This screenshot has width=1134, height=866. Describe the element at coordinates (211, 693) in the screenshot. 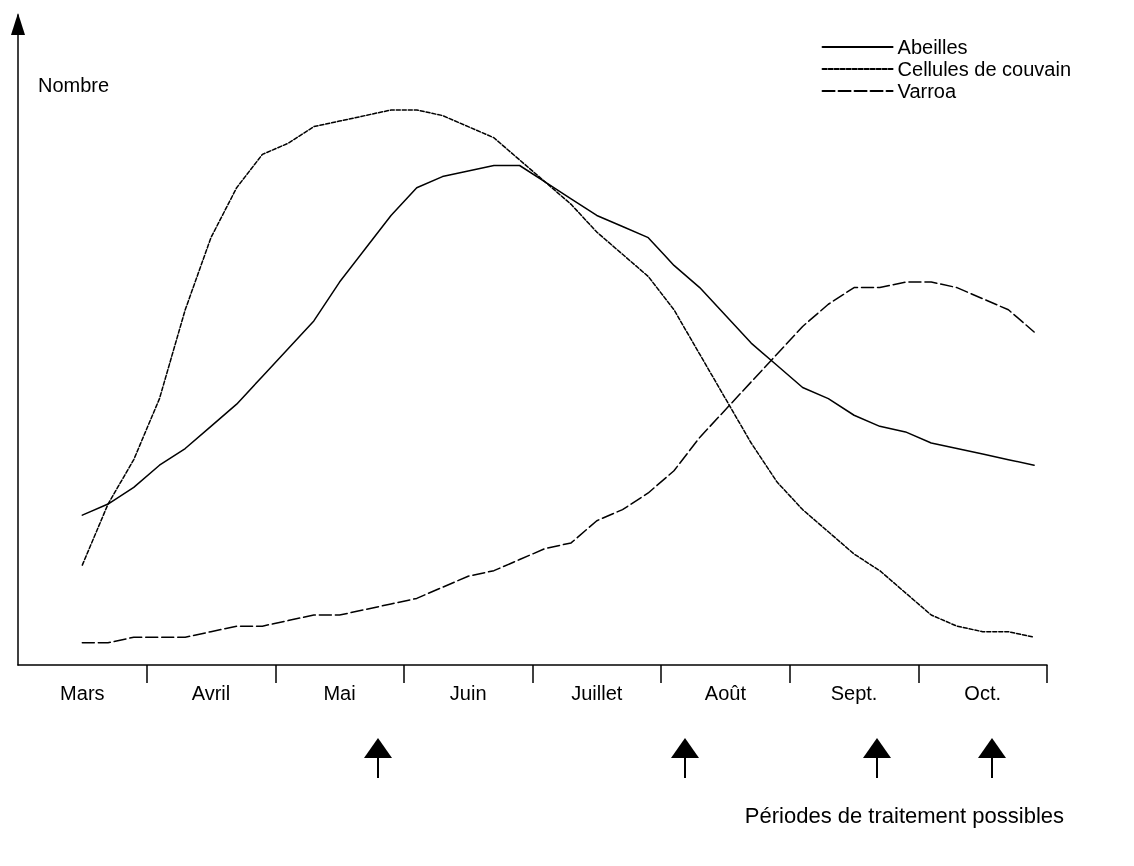

I see `x-tick-label: Avril` at that location.